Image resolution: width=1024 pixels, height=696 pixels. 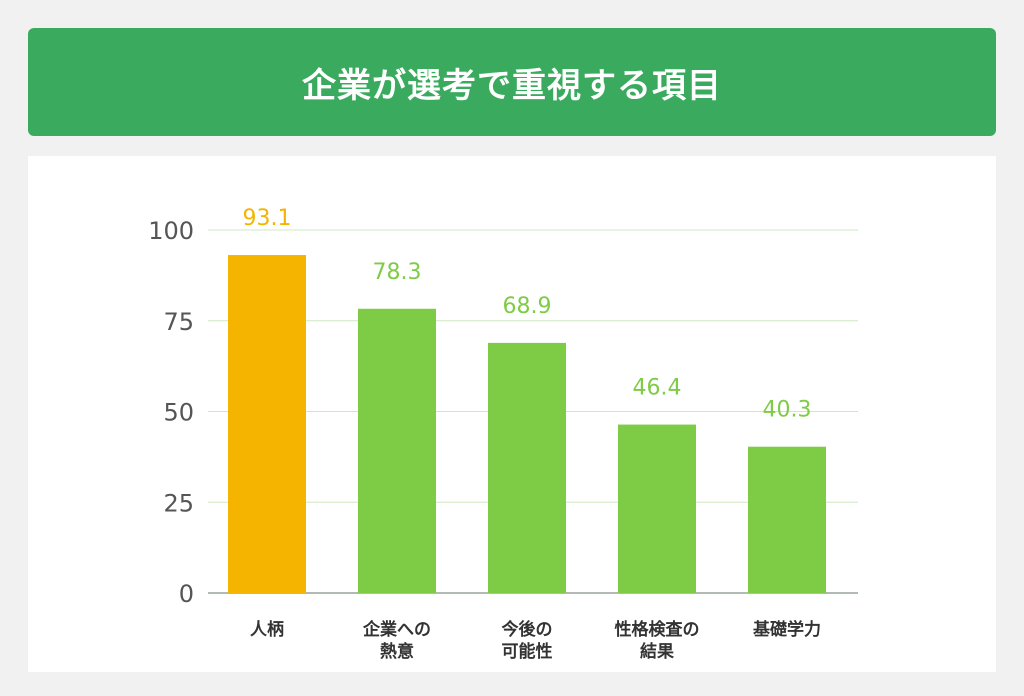 I want to click on value-label: 93.1, so click(x=267, y=218).